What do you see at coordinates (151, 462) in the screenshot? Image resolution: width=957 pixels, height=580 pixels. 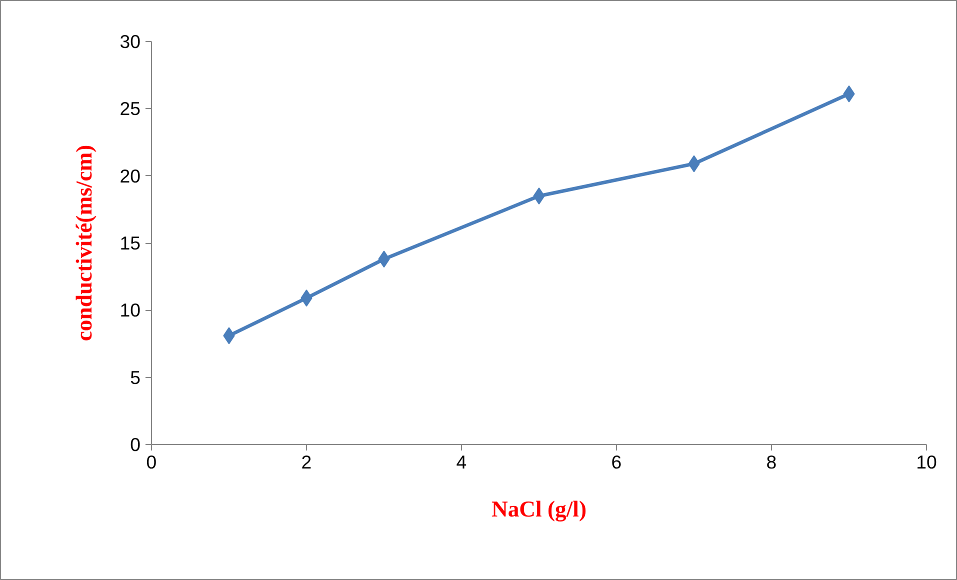 I see `x-tick-label: 0` at bounding box center [151, 462].